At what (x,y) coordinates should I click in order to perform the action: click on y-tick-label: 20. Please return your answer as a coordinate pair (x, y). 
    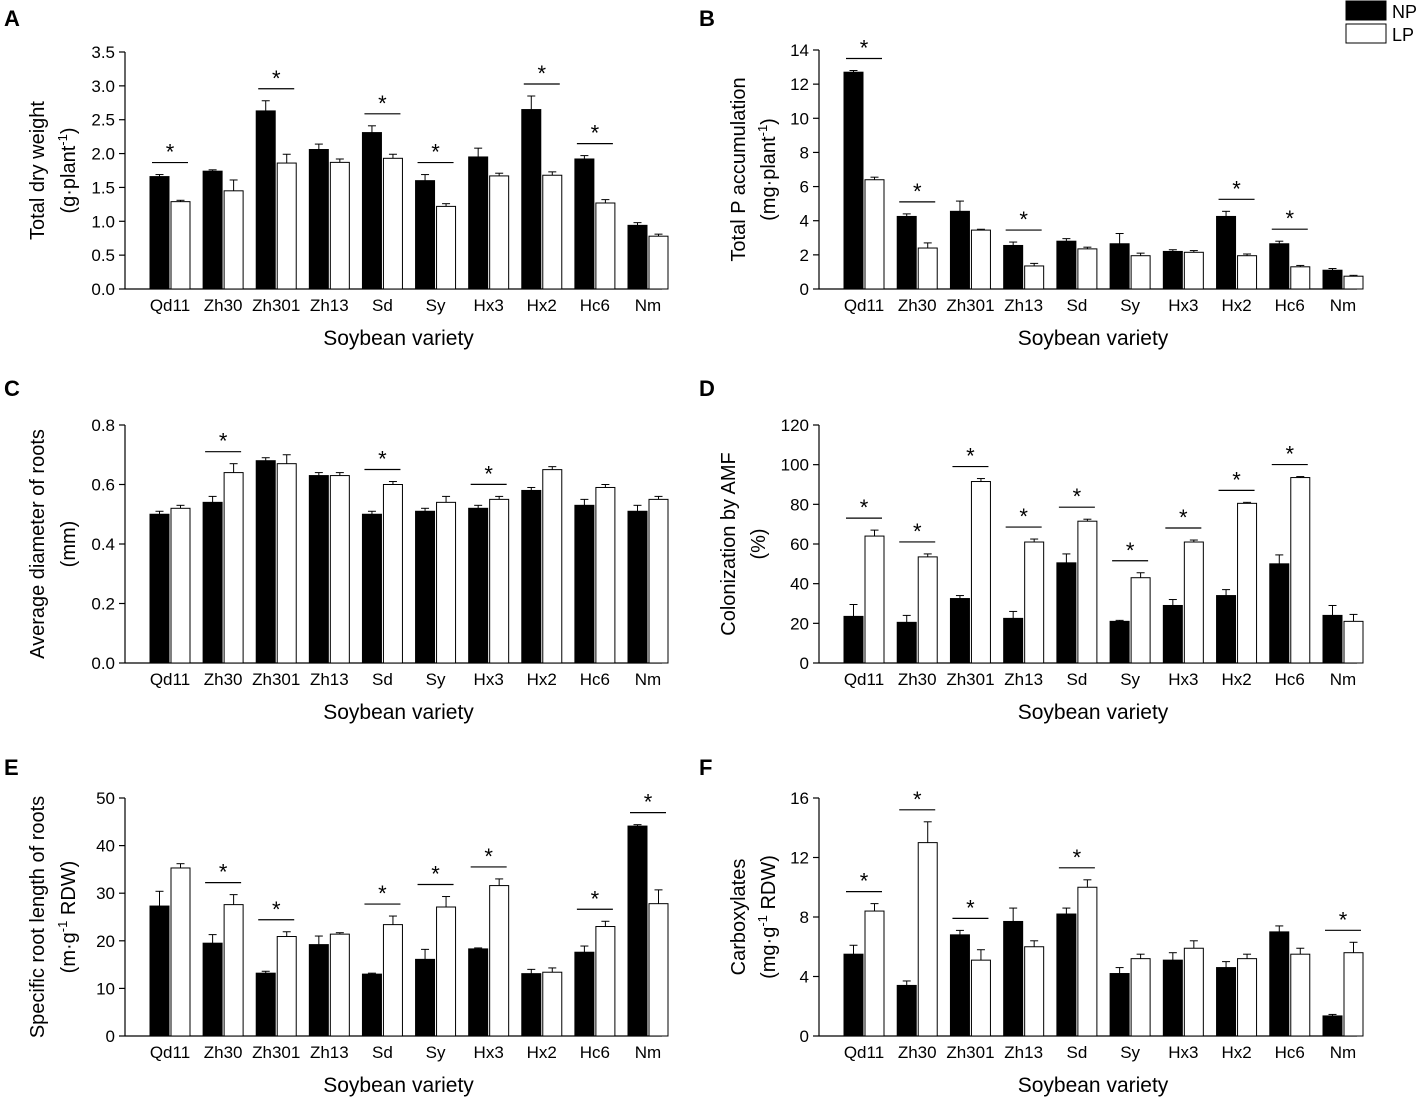
    Looking at the image, I should click on (799, 623).